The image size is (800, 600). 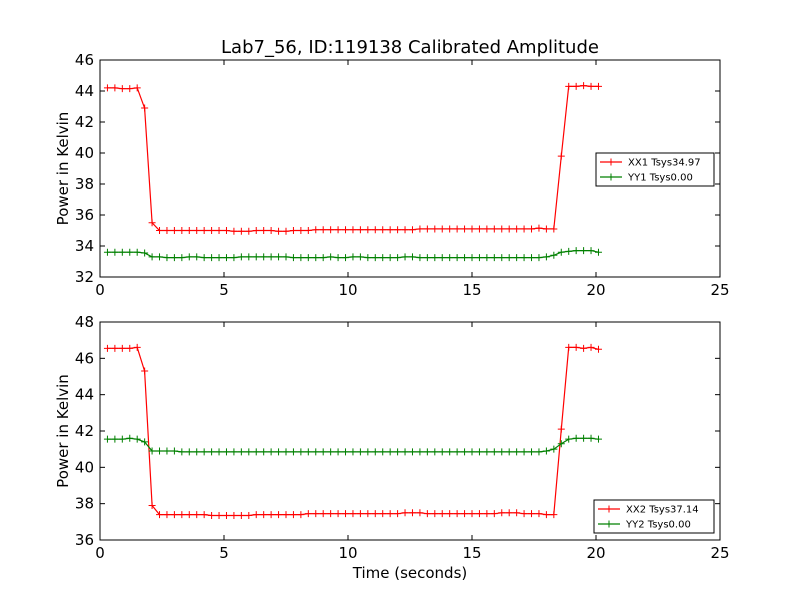 What do you see at coordinates (84, 122) in the screenshot?
I see `y-tick-label: 42` at bounding box center [84, 122].